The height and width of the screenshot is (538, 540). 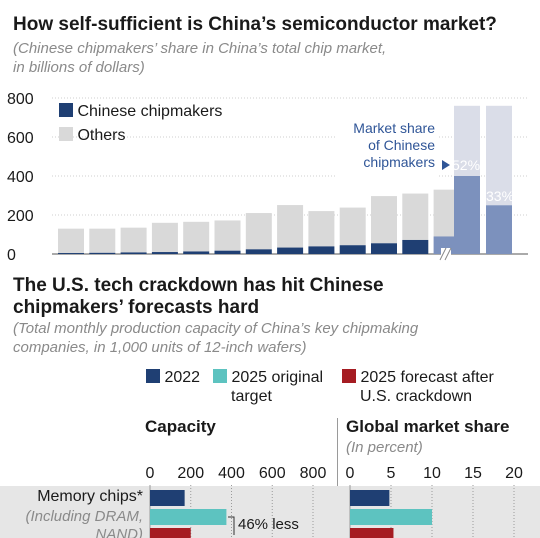 I want to click on legend-item-2025-target: 2025 original, so click(x=268, y=378).